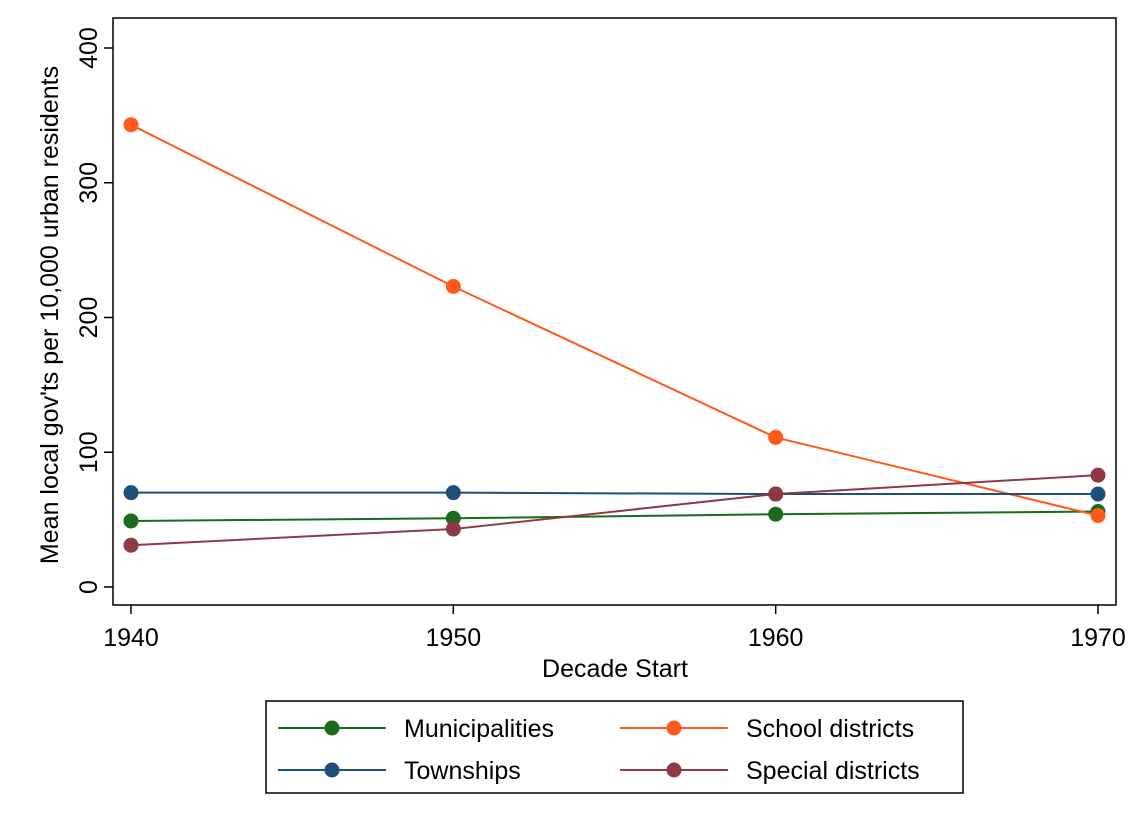 This screenshot has height=834, width=1146. What do you see at coordinates (89, 183) in the screenshot?
I see `y-tick-label: 300` at bounding box center [89, 183].